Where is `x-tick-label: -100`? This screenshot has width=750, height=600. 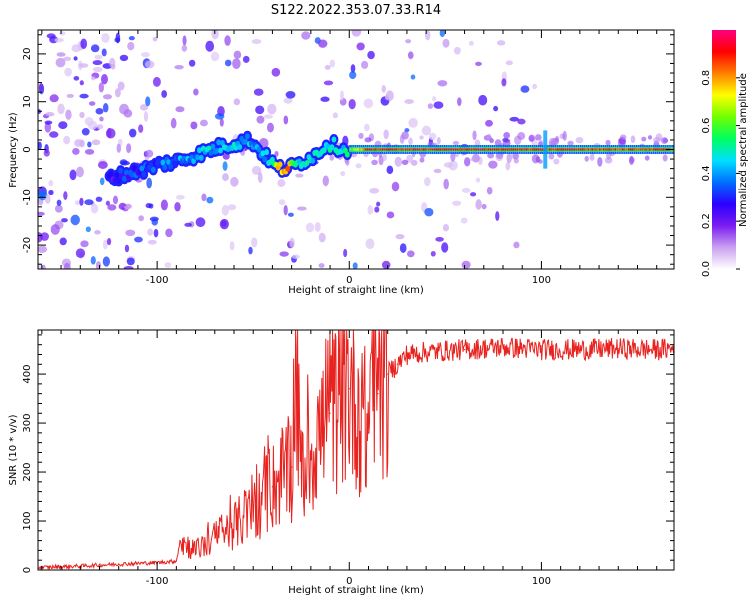 x-tick-label: -100 is located at coordinates (157, 280).